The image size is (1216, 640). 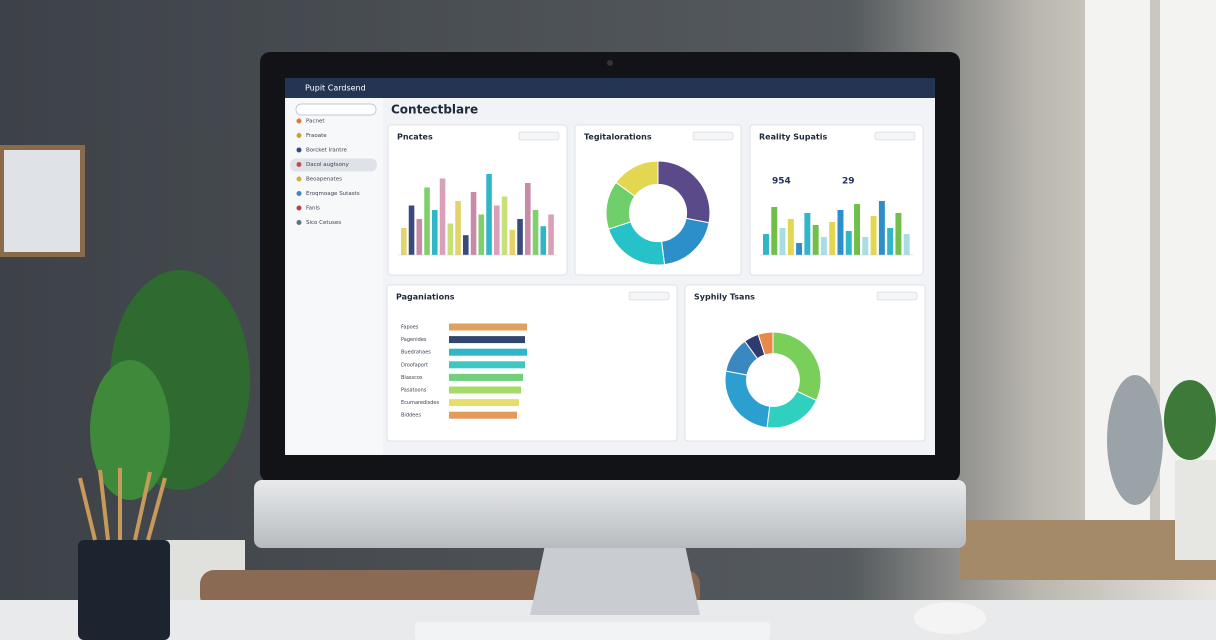 I want to click on sidebar-item: Eroqmoage Sutasts, so click(x=333, y=194).